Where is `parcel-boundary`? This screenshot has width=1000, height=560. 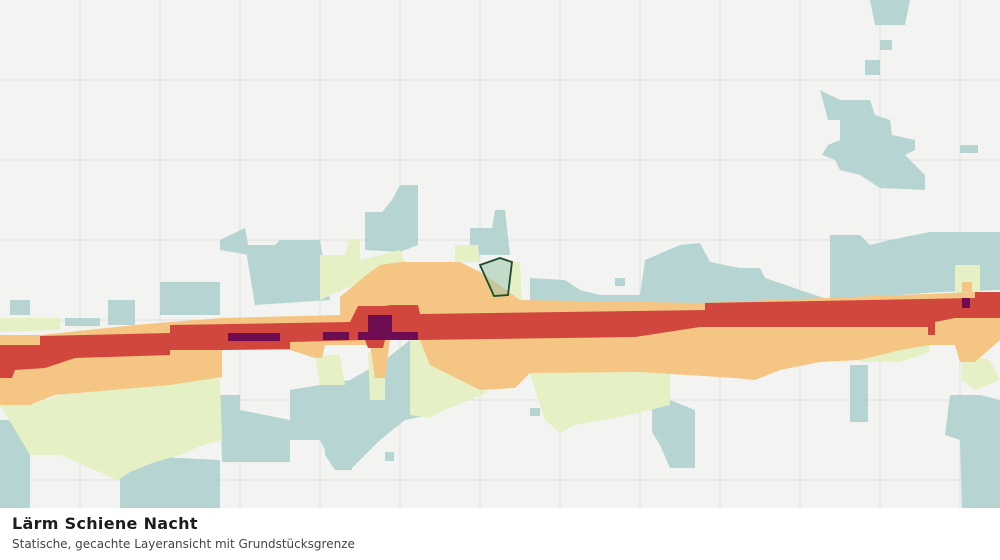
parcel-boundary is located at coordinates (495, 277).